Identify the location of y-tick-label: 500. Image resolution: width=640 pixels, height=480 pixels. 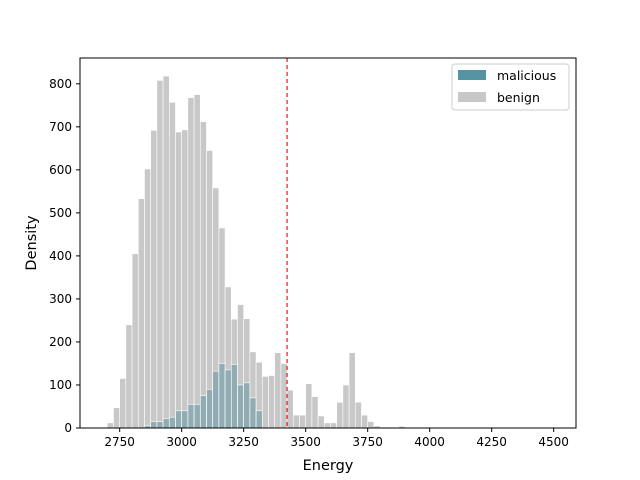
(60, 213).